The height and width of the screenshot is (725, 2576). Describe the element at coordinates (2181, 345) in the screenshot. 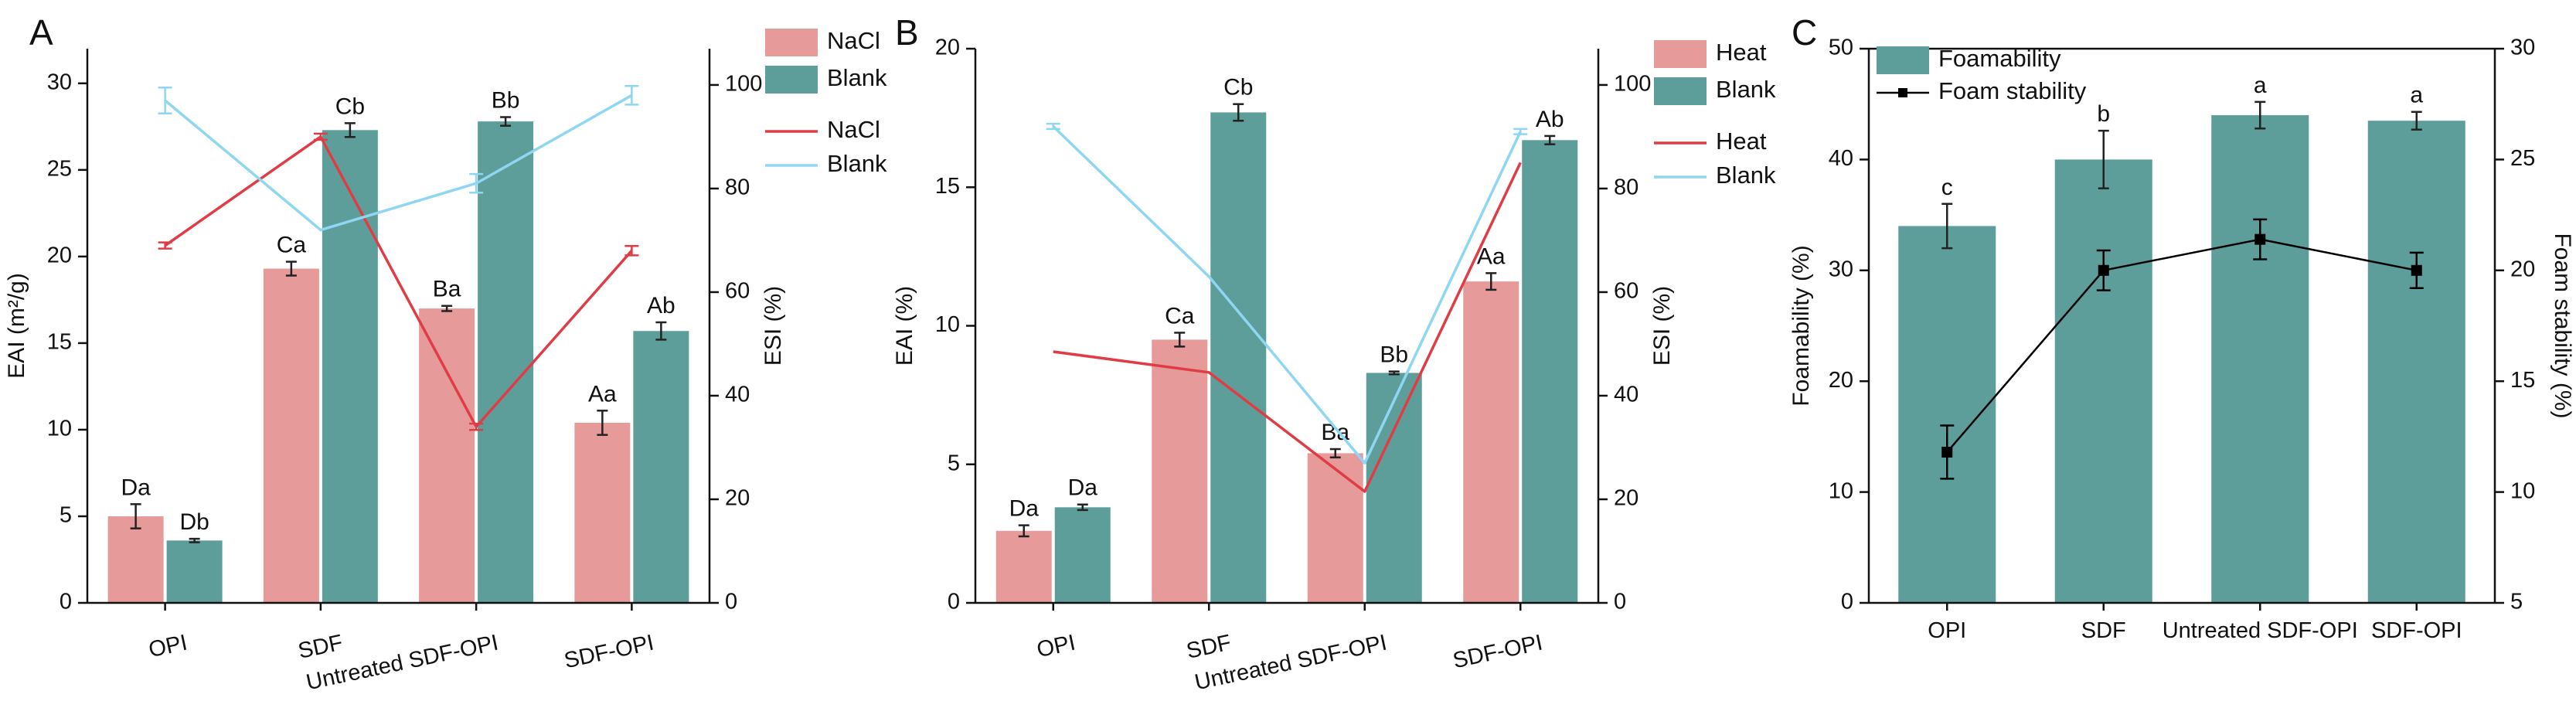

I see `line-C-foam-stability` at that location.